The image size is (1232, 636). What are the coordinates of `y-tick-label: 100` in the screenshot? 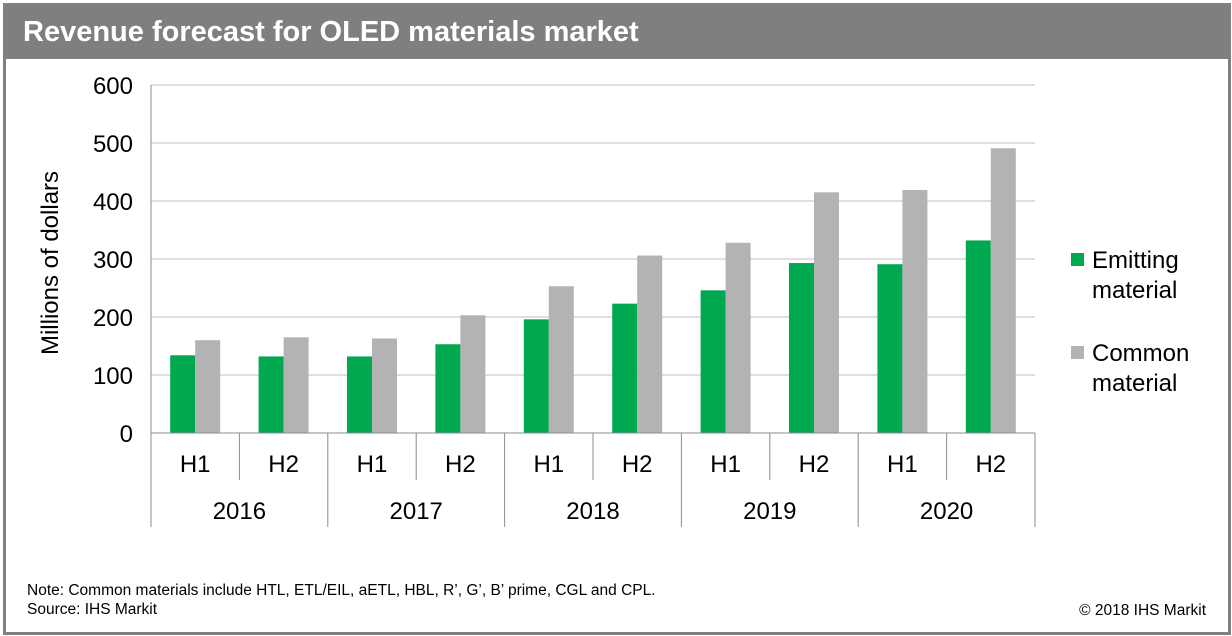 It's located at (113, 376).